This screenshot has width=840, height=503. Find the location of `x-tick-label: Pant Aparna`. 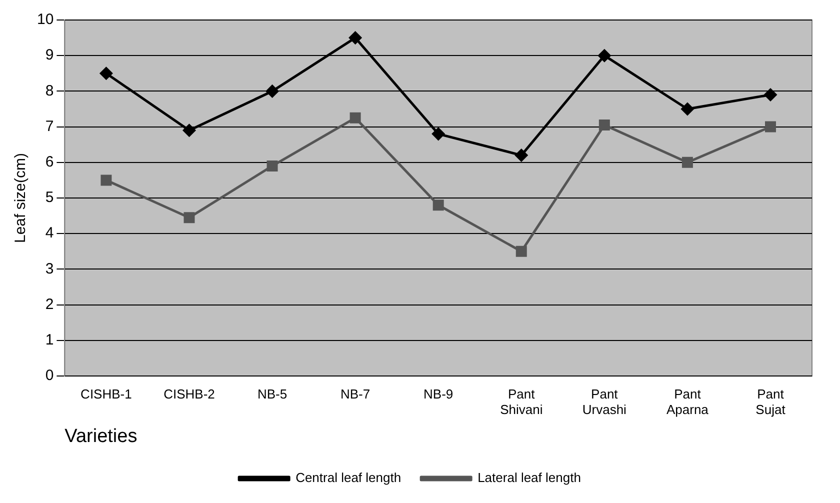

x-tick-label: Pant Aparna is located at coordinates (688, 401).